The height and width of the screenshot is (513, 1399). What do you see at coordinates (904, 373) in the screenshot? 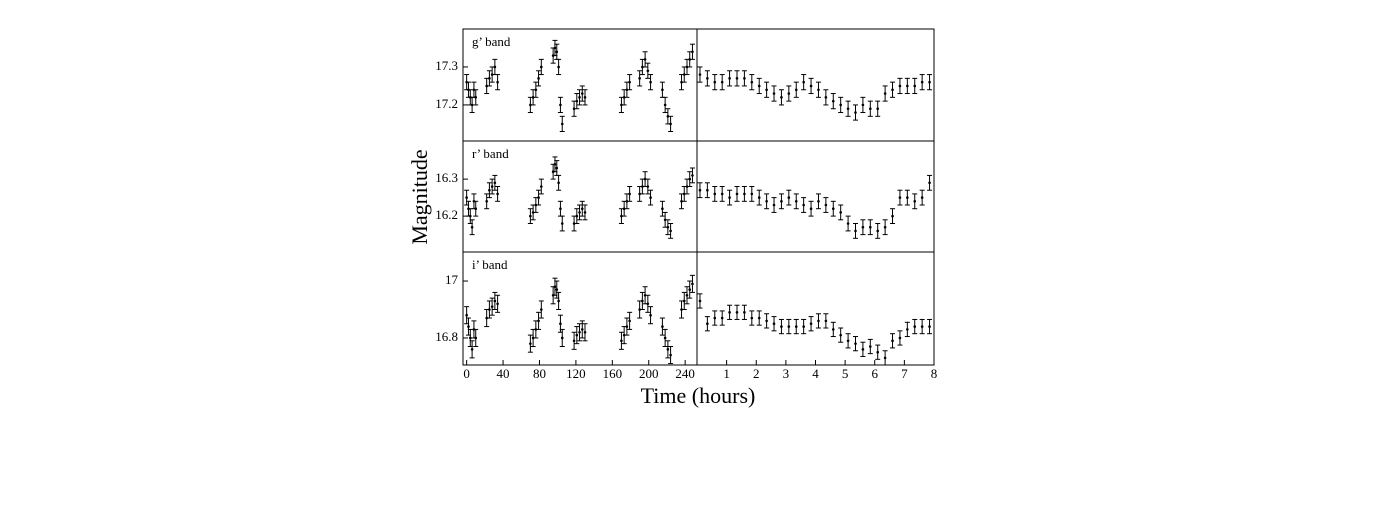
I see `x-tick-label: 7` at bounding box center [904, 373].